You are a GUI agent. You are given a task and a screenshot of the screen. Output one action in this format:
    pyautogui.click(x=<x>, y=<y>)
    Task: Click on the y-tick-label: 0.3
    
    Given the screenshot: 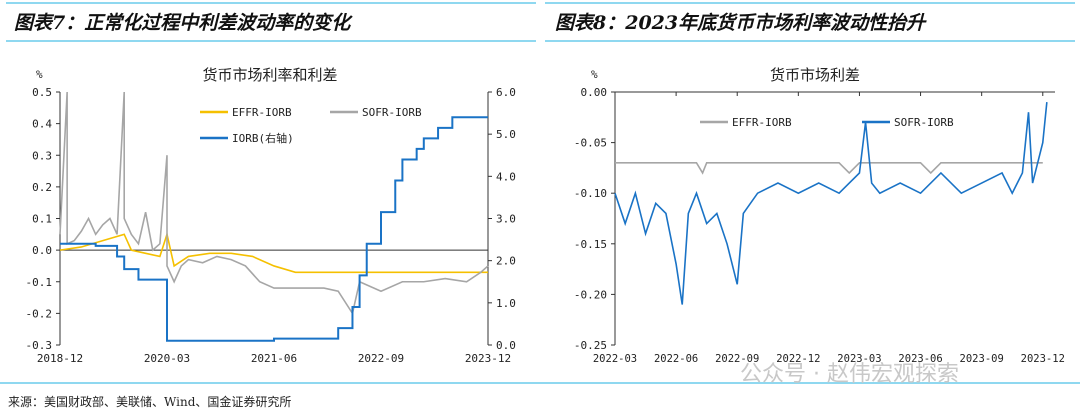 What is the action you would take?
    pyautogui.click(x=42, y=155)
    